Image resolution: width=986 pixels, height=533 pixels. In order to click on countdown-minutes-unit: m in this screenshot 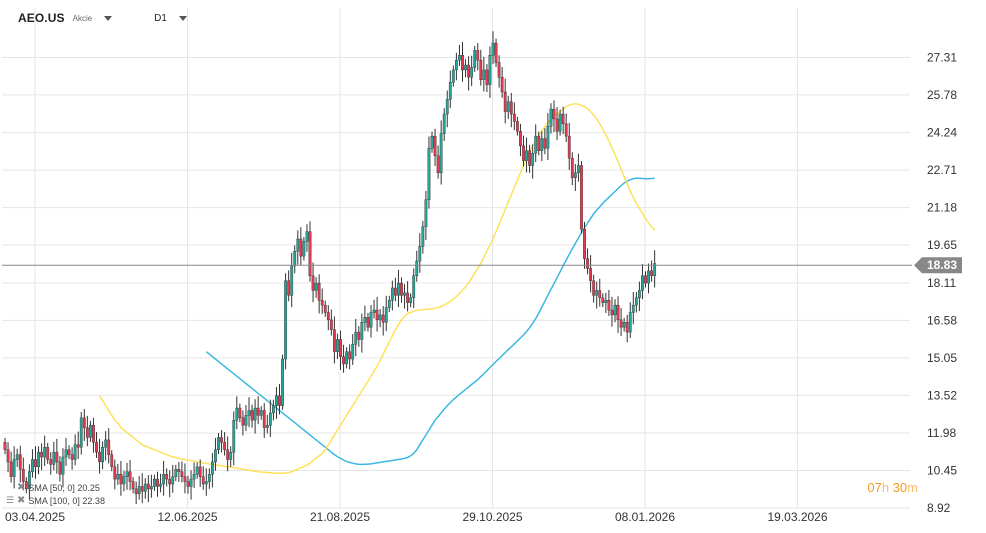, I will do `click(912, 487)`.